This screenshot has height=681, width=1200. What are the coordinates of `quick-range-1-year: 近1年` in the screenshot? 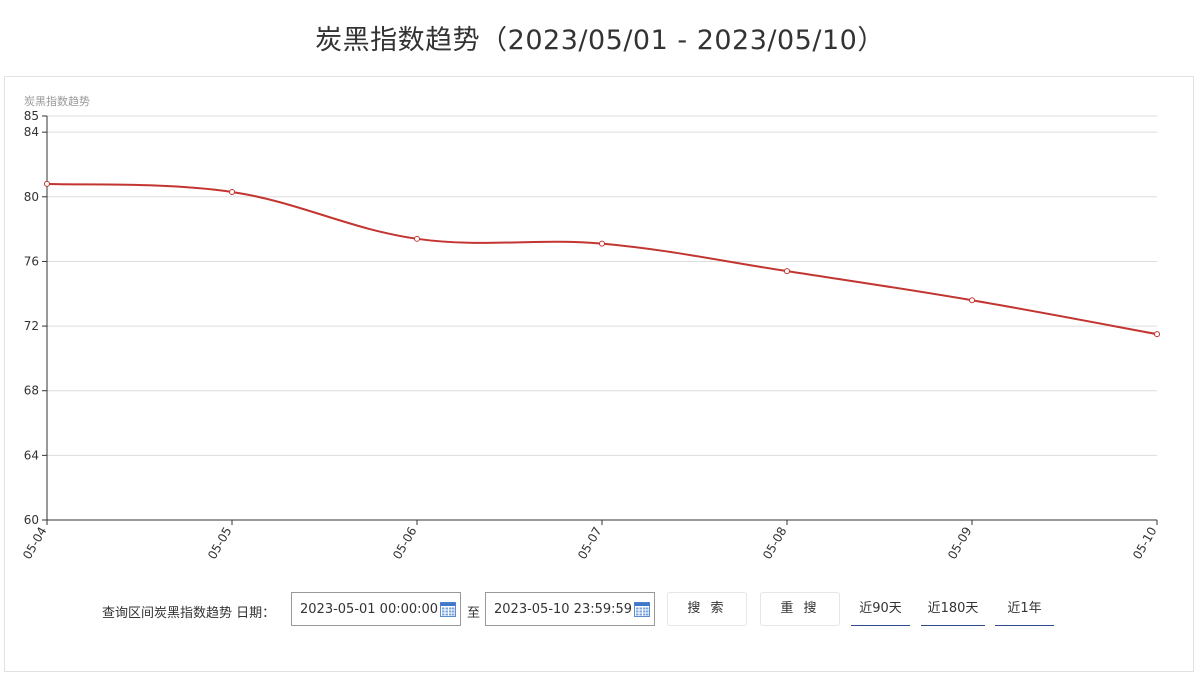 It's located at (1024, 609).